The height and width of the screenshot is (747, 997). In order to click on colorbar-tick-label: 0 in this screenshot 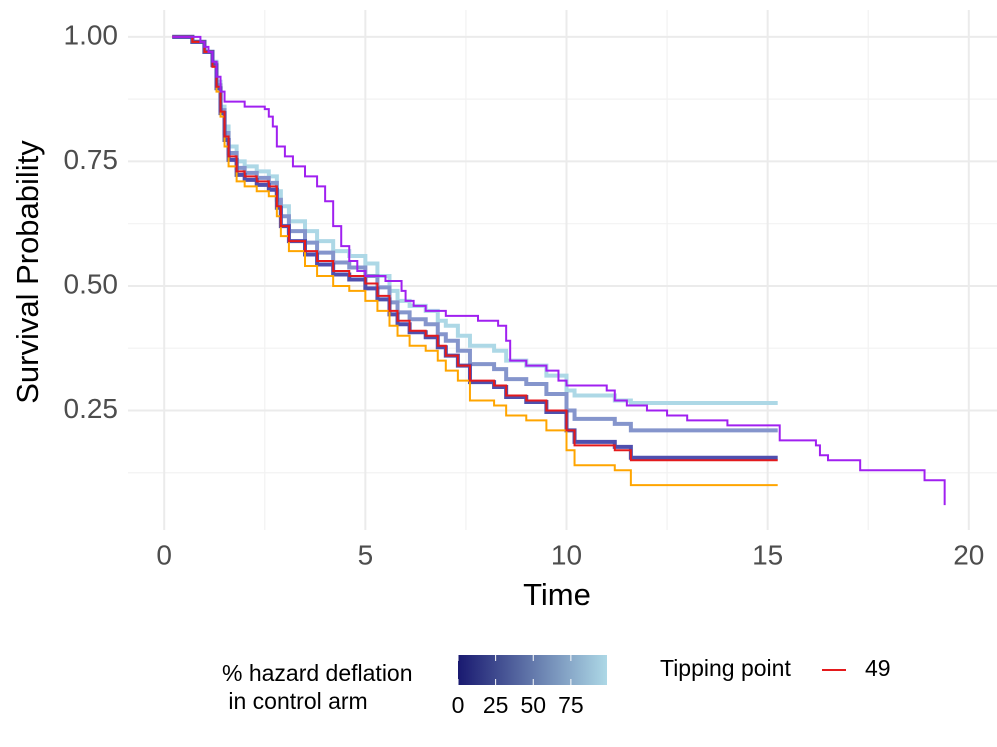, I will do `click(458, 705)`.